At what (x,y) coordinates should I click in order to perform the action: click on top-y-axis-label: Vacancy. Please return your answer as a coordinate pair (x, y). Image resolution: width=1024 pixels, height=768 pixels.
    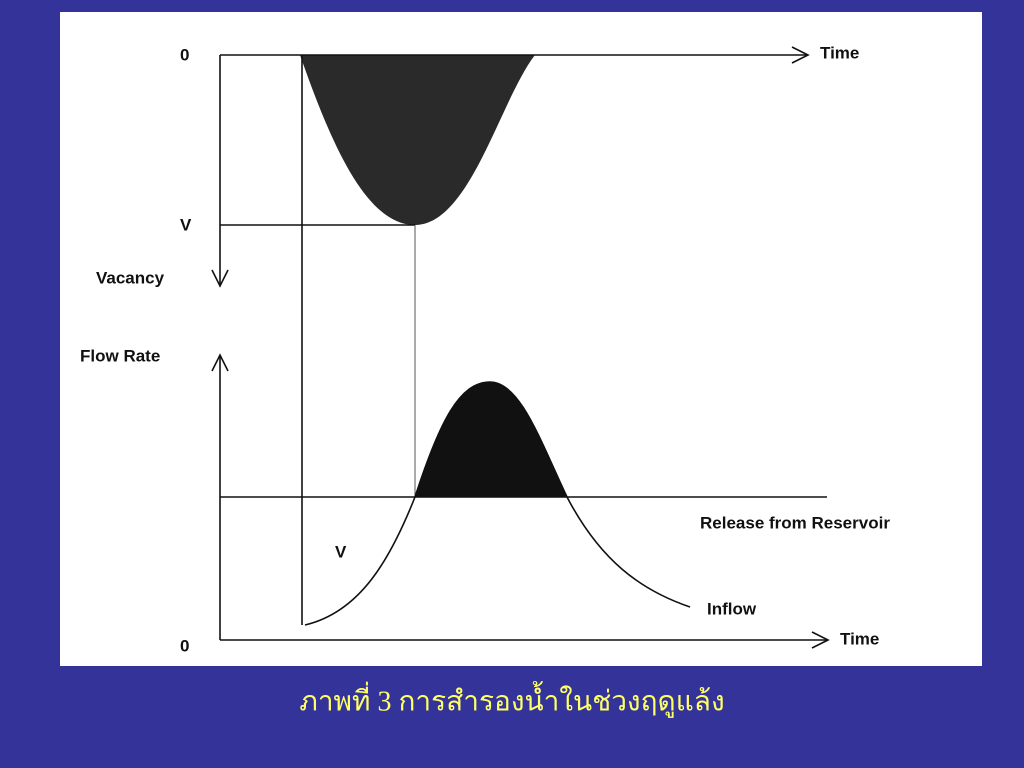
    Looking at the image, I should click on (130, 277).